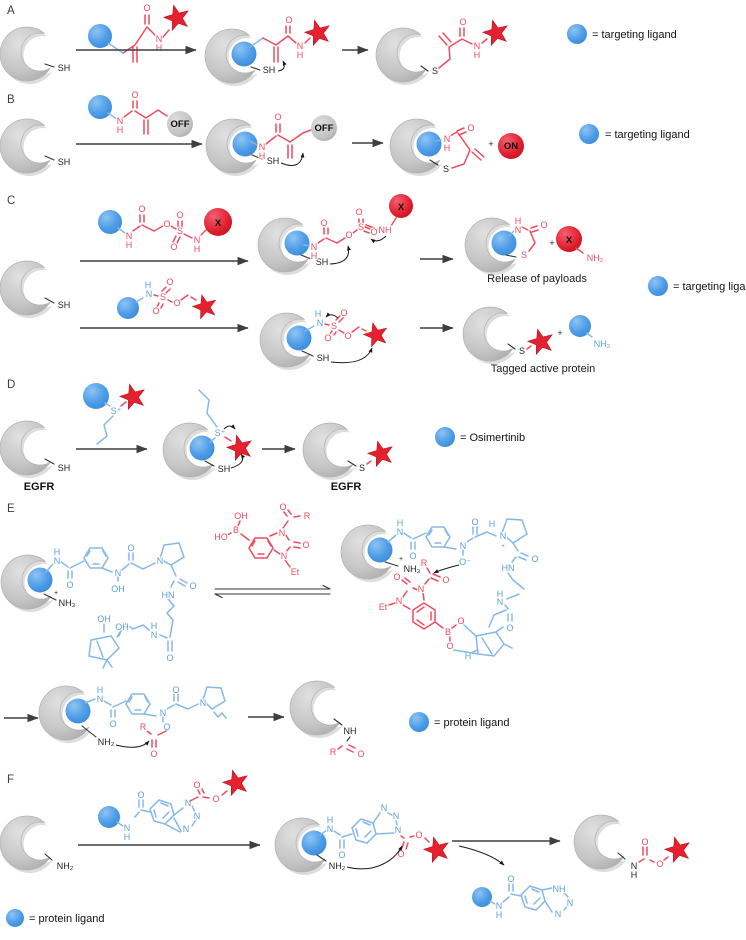 Image resolution: width=746 pixels, height=940 pixels. I want to click on cyclic-thioether-product-c1: H N O S + X NH₂, so click(535, 245).